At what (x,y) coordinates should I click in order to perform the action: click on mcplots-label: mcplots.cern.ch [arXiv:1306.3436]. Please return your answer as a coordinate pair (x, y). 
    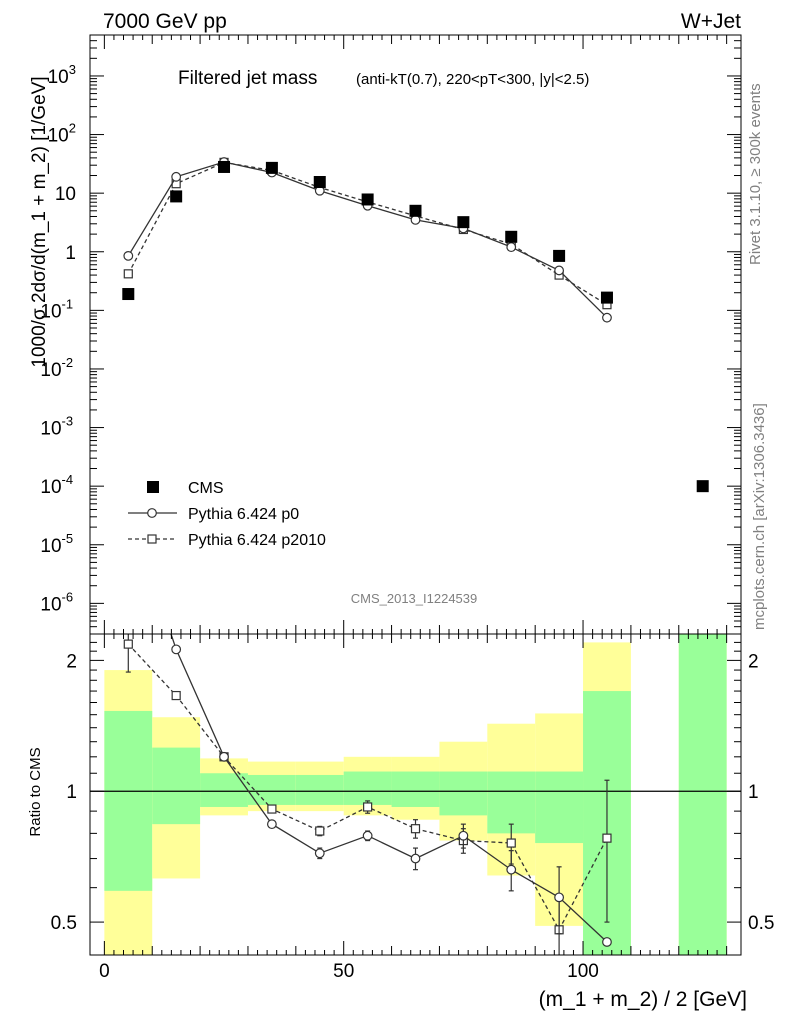
    Looking at the image, I should click on (759, 516).